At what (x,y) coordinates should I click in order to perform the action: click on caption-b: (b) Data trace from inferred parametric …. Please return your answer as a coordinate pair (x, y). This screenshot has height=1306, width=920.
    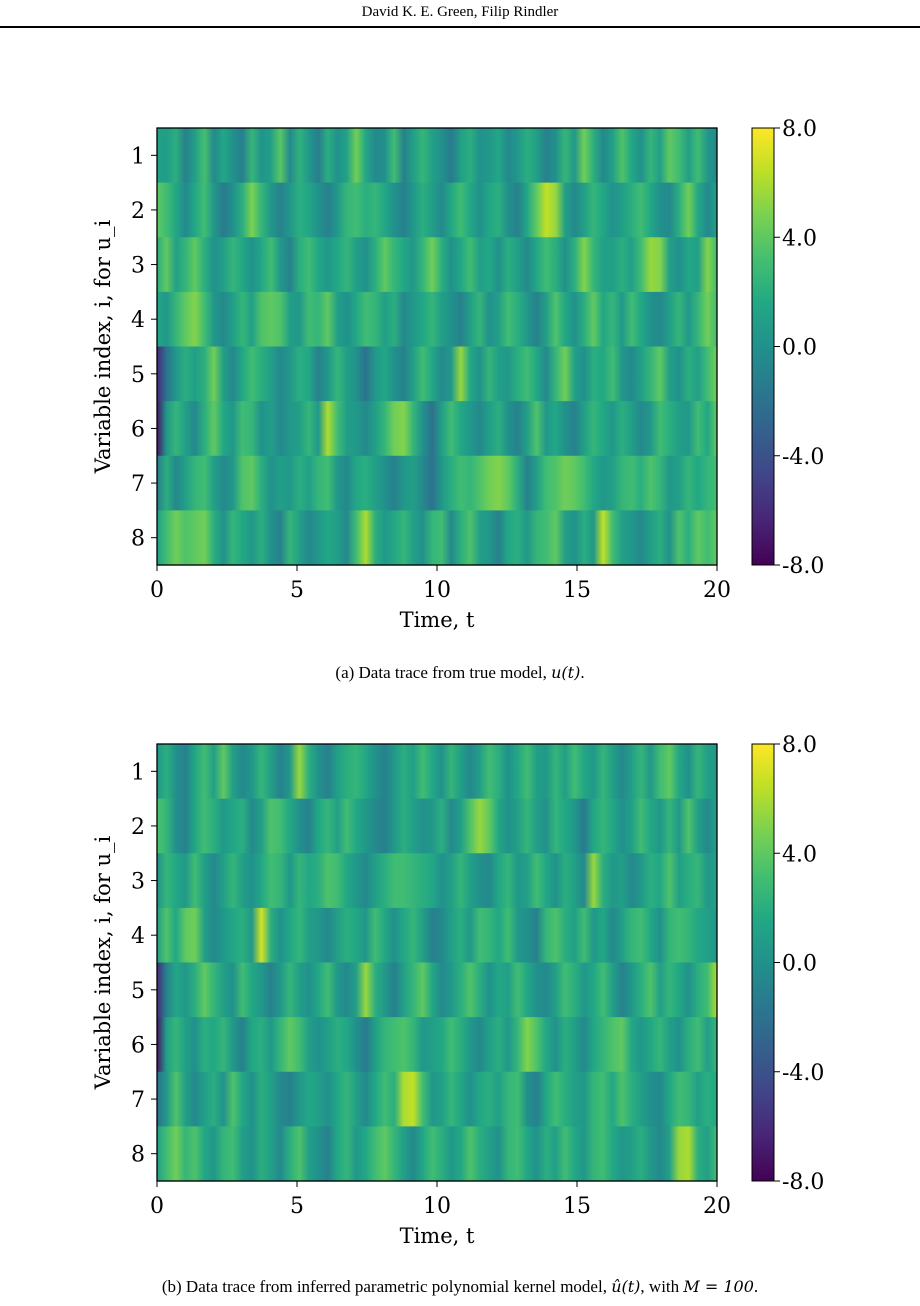
    Looking at the image, I should click on (460, 1287).